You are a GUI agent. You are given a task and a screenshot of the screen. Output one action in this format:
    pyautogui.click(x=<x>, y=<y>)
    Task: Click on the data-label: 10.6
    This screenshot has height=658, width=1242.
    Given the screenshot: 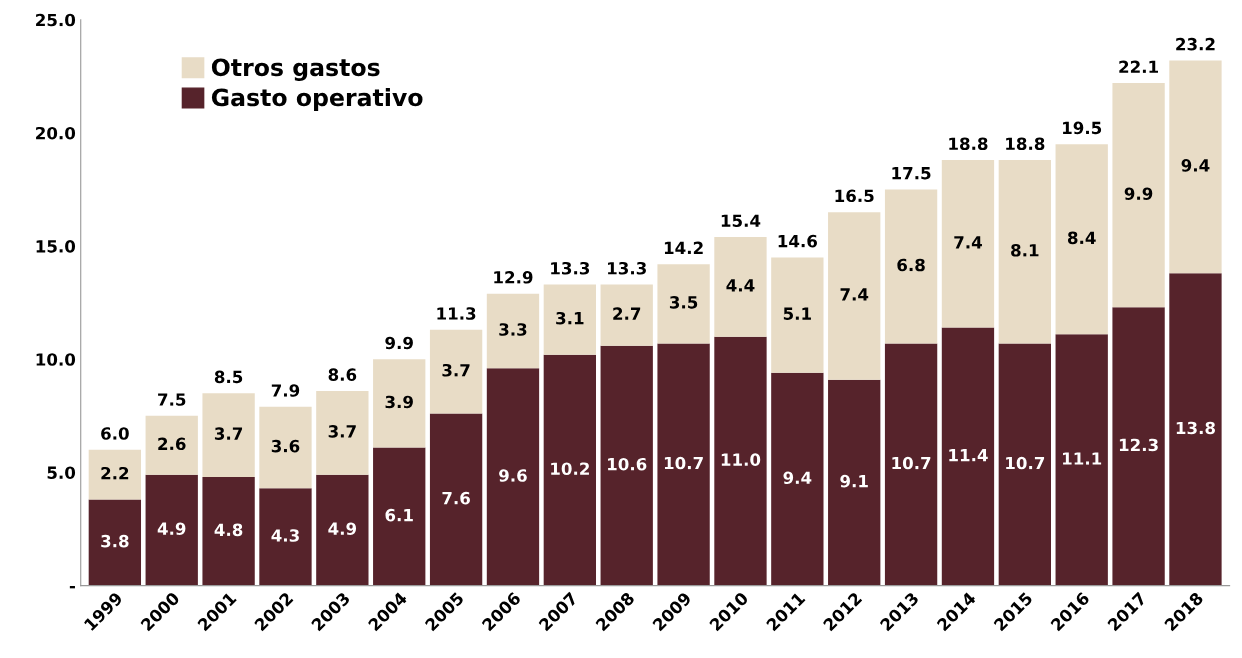 What is the action you would take?
    pyautogui.click(x=627, y=464)
    